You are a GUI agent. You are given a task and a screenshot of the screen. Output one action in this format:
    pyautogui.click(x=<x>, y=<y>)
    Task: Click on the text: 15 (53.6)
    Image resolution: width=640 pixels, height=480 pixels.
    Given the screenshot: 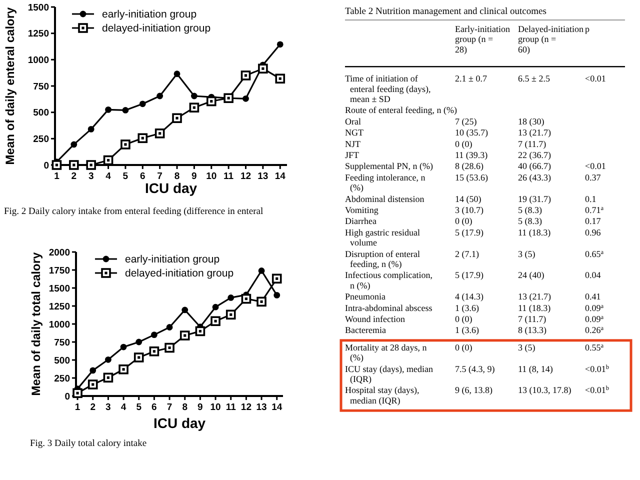 What is the action you would take?
    pyautogui.click(x=471, y=177)
    